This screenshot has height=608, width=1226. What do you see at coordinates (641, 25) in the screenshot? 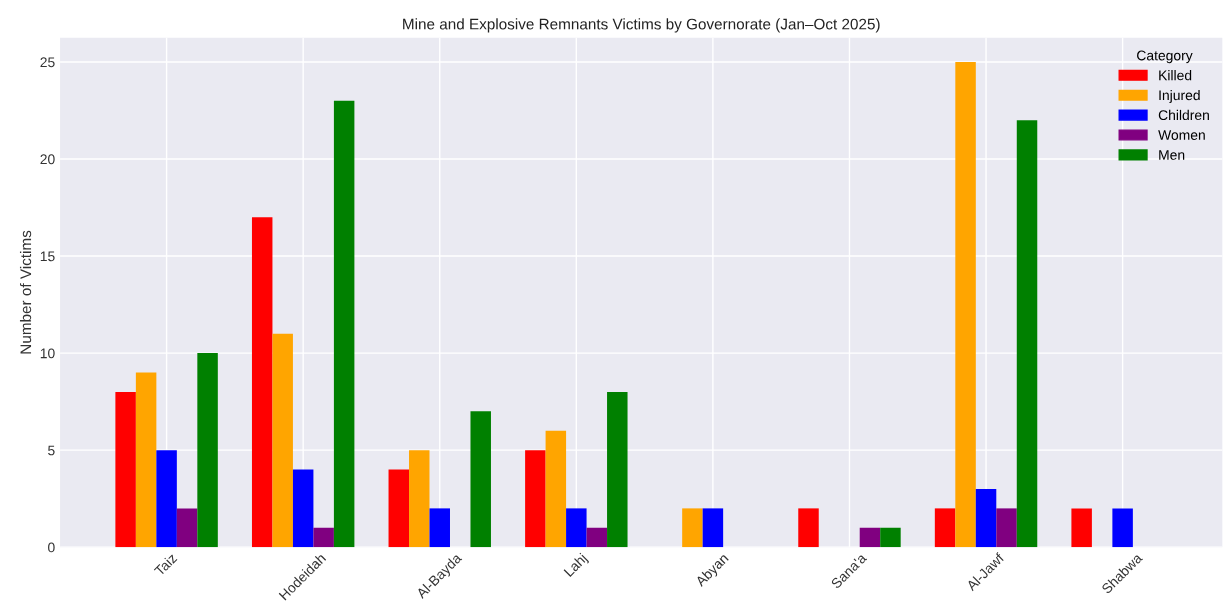
I see `chart-title: Mine and Explosive Remnants Victims by Governorate (Jan–Oct 2025)` at bounding box center [641, 25].